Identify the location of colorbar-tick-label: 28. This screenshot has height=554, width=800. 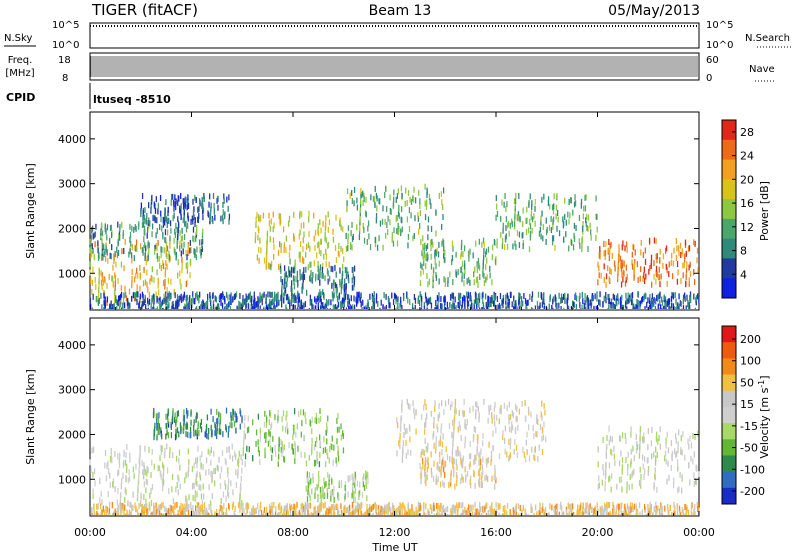
(747, 132).